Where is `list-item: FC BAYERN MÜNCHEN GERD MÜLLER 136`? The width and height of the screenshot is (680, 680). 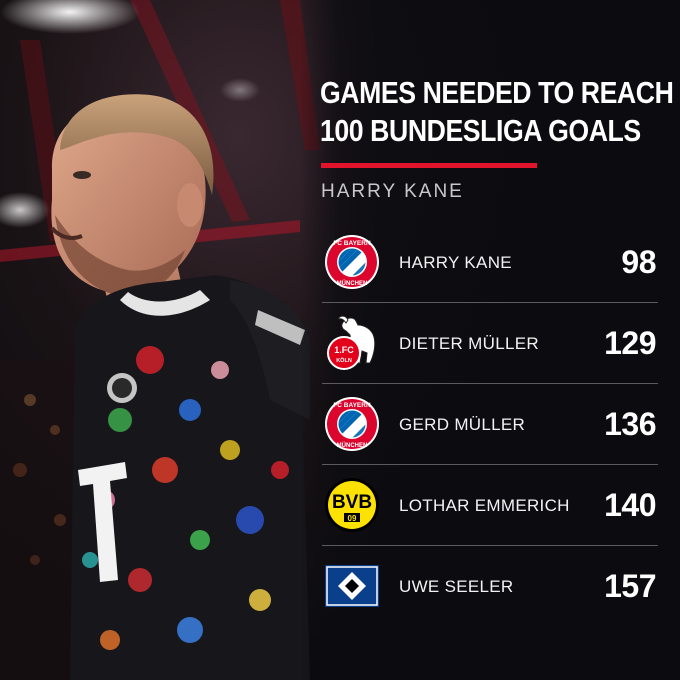 list-item: FC BAYERN MÜNCHEN GERD MÜLLER 136 is located at coordinates (490, 424).